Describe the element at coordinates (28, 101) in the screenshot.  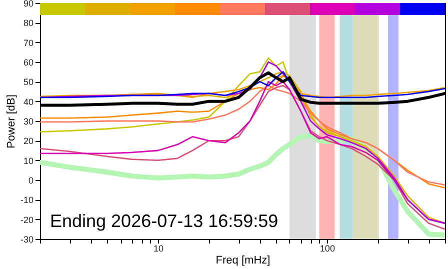
I see `y-tick-label: 40` at that location.